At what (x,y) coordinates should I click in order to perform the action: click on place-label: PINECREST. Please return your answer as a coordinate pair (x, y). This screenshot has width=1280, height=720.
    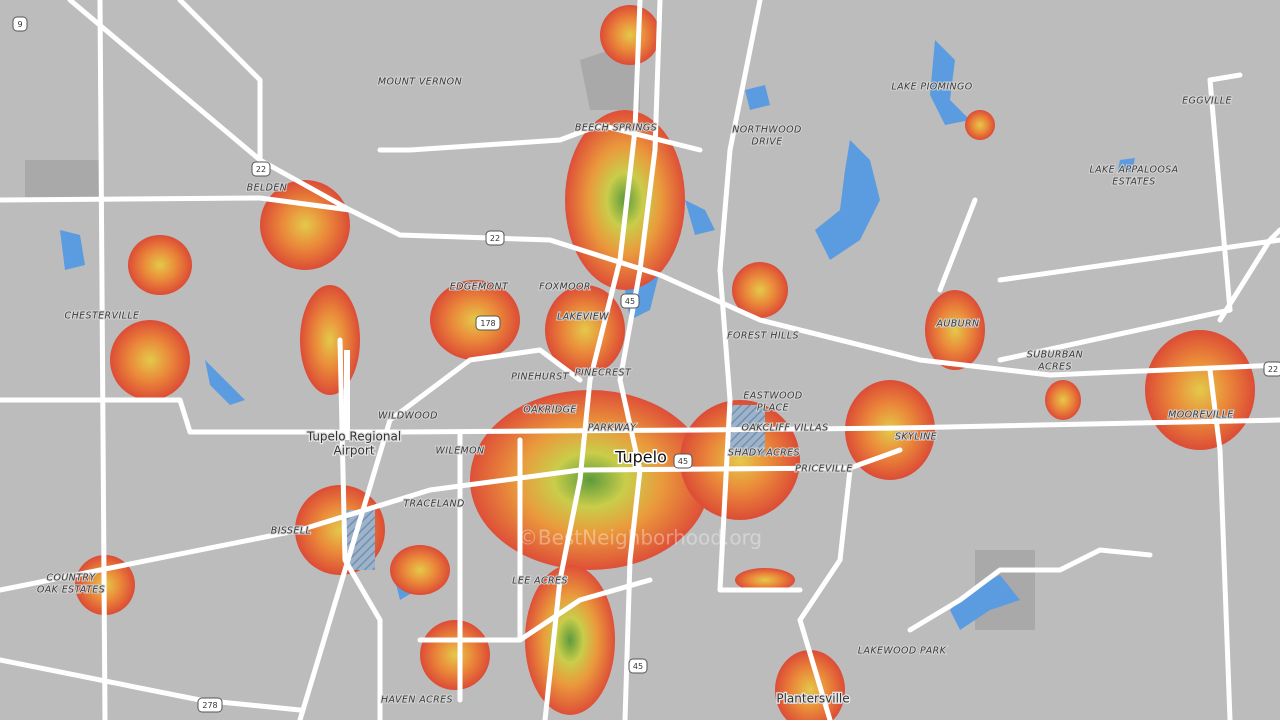
    Looking at the image, I should click on (603, 373).